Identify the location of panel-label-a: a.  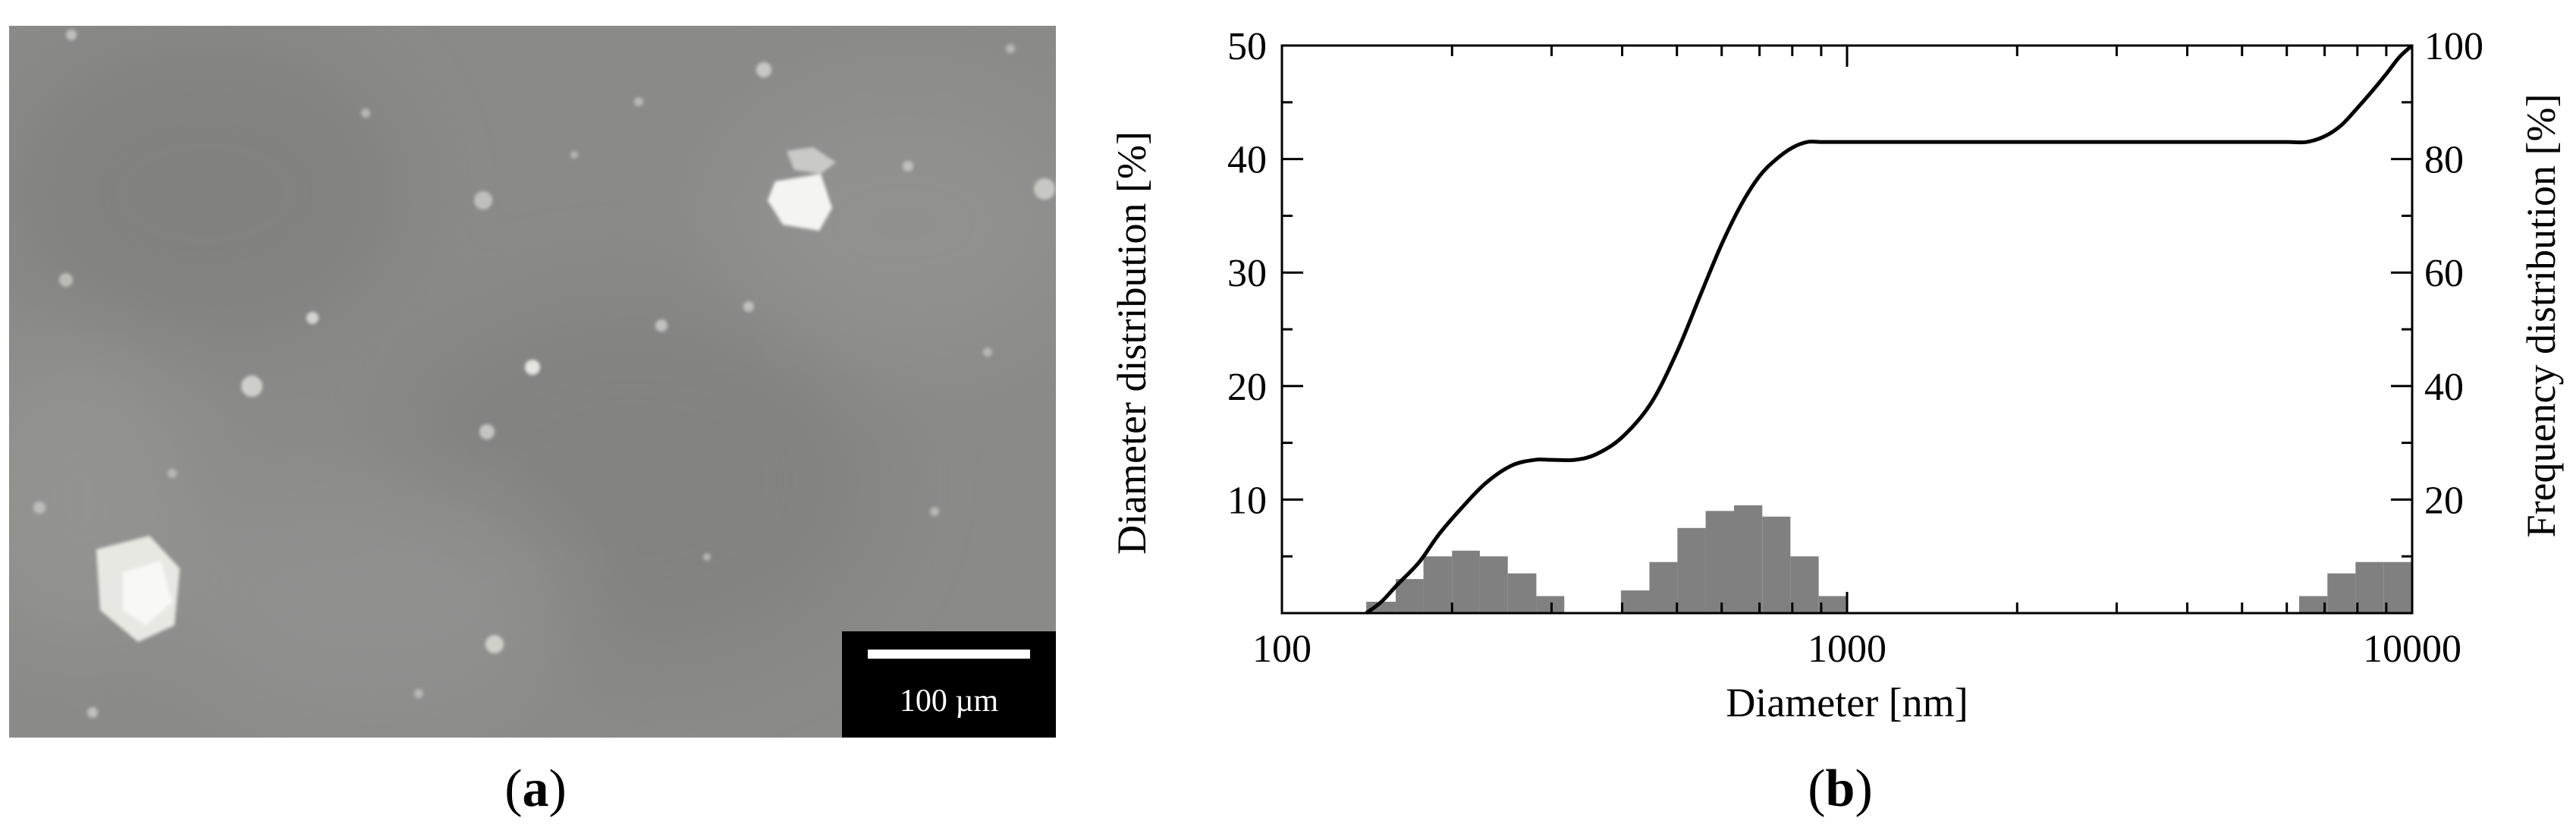
(535, 789).